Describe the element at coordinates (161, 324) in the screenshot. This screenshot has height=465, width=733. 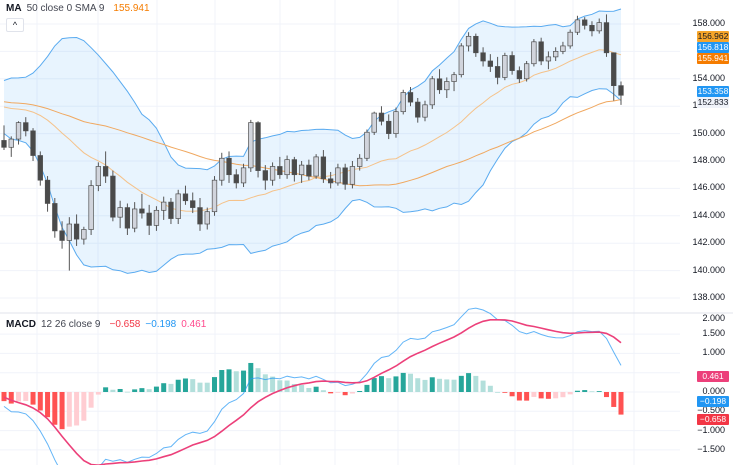
I see `macd-line-value: −0.198` at that location.